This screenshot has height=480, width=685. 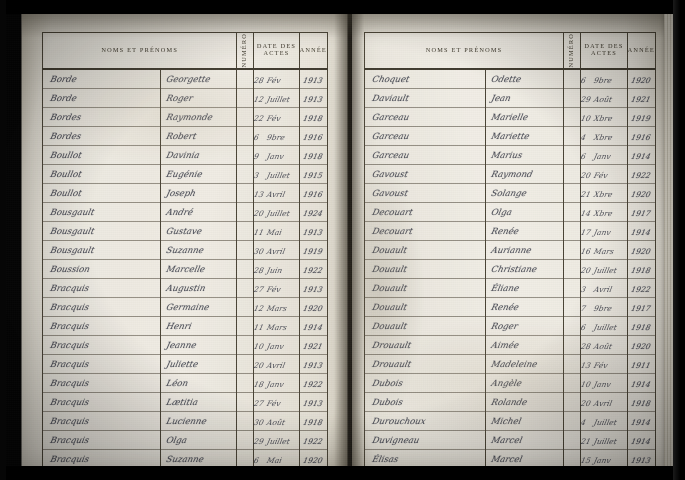 I want to click on cell-given-name: Joseph, so click(x=199, y=192).